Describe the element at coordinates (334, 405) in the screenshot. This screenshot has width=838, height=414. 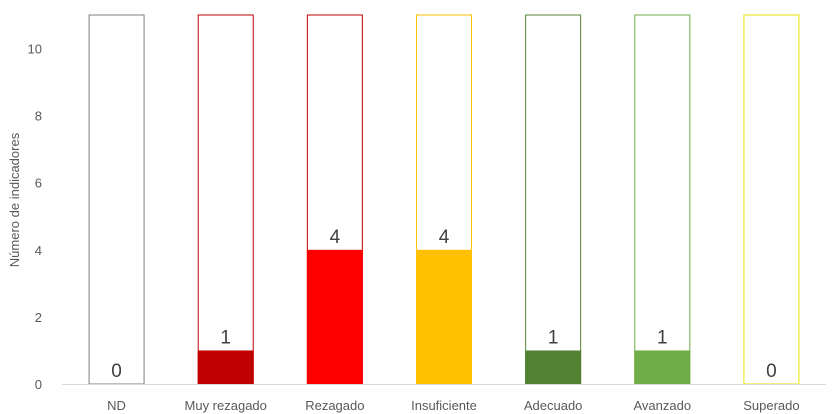
I see `x-tick-label: Rezagado` at that location.